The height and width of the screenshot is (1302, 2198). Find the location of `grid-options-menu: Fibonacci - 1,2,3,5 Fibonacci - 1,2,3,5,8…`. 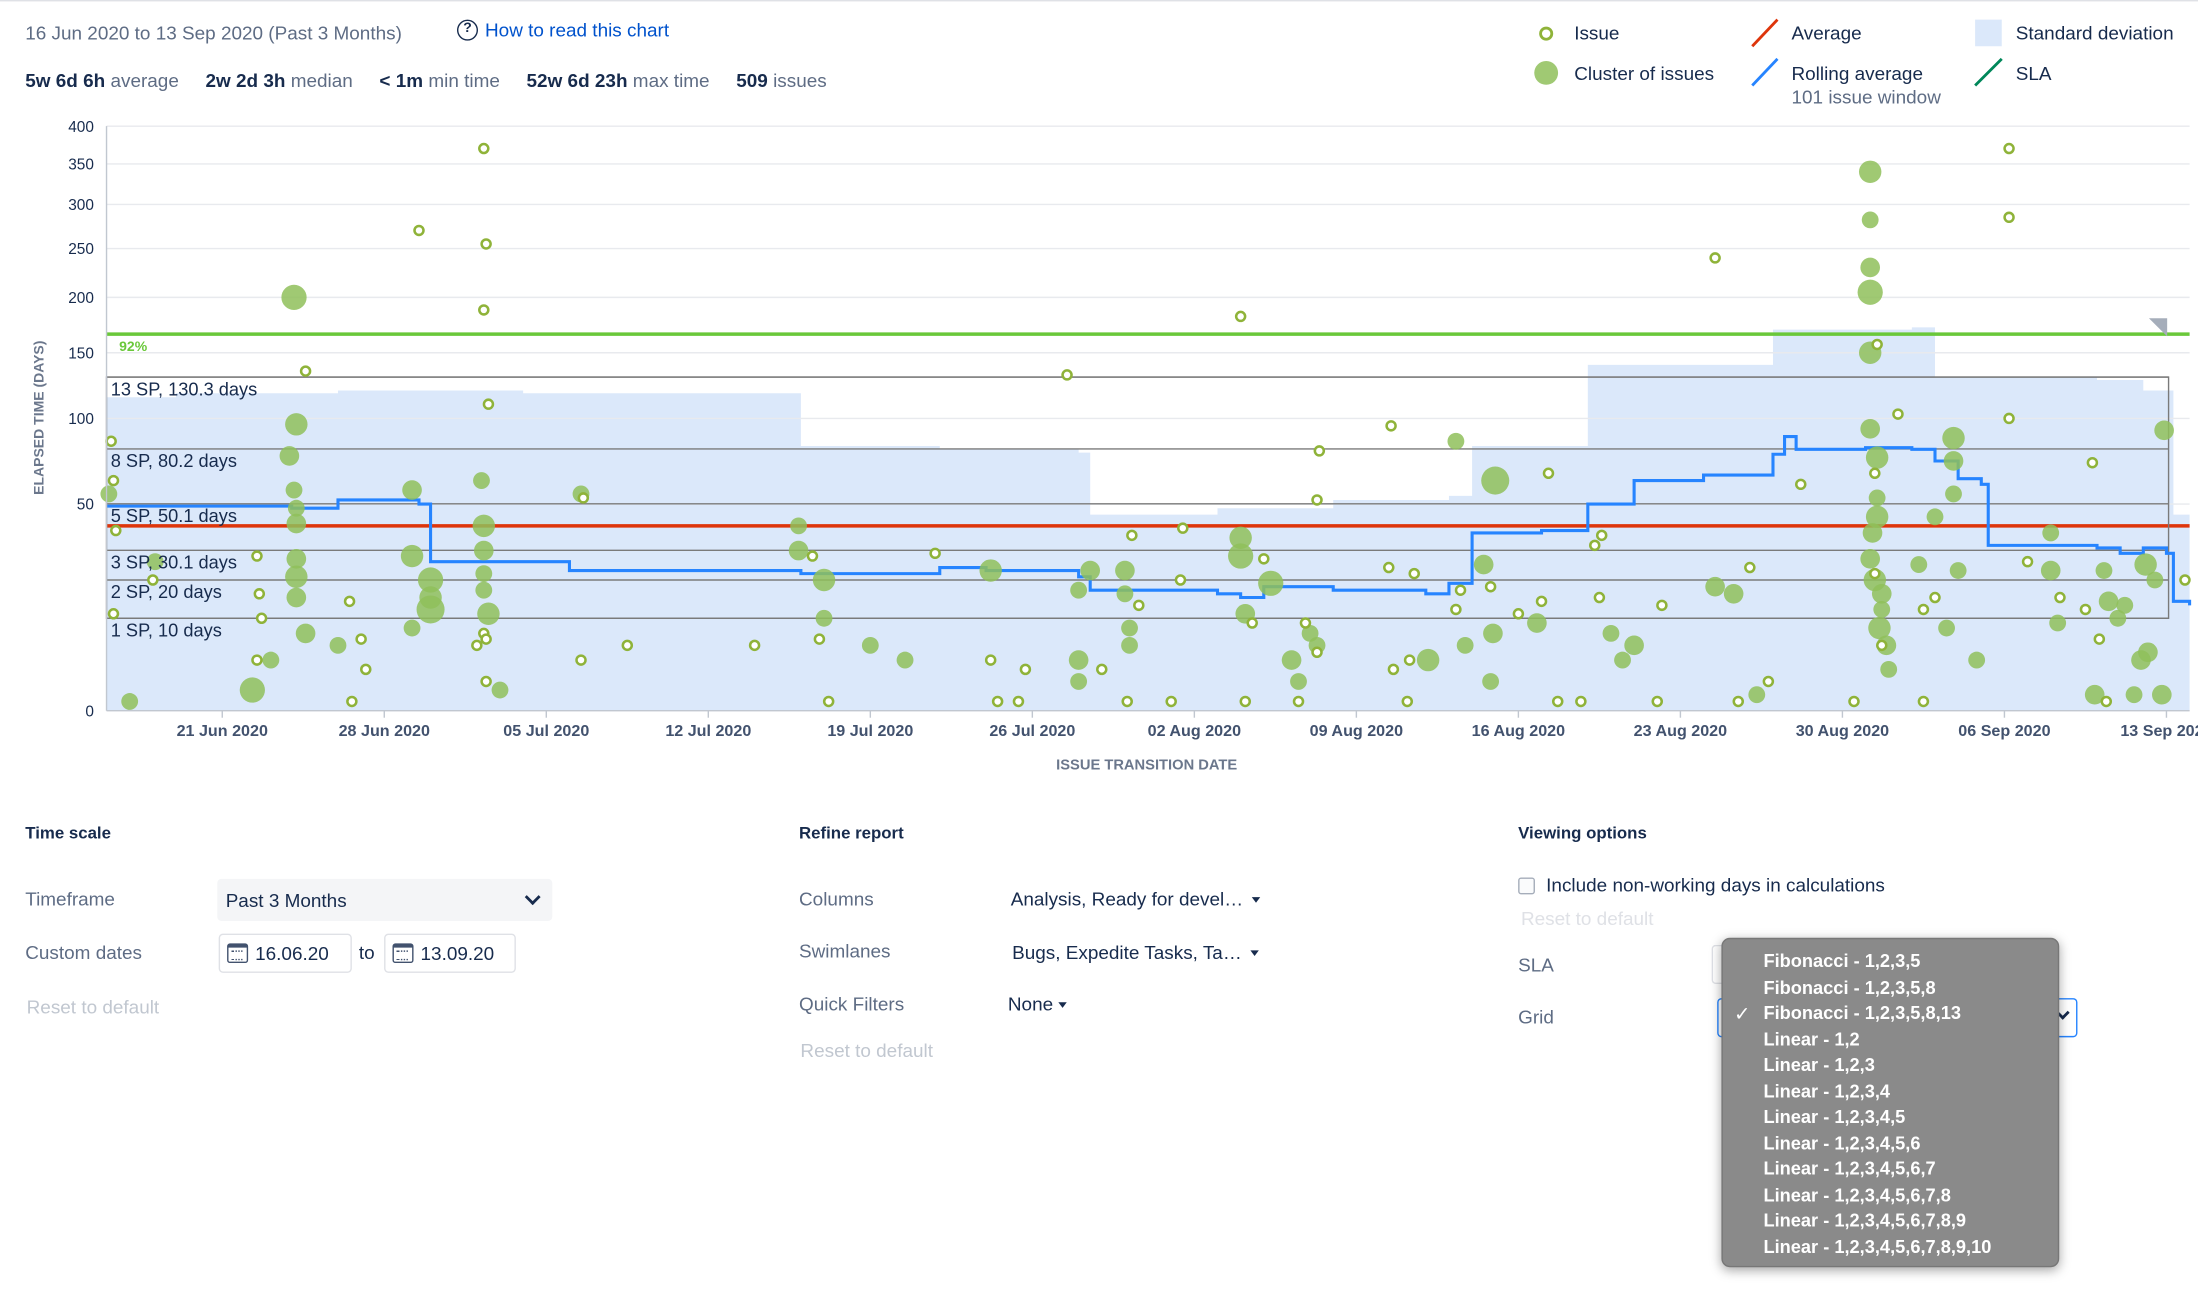

grid-options-menu: Fibonacci - 1,2,3,5 Fibonacci - 1,2,3,5,8… is located at coordinates (1890, 1102).